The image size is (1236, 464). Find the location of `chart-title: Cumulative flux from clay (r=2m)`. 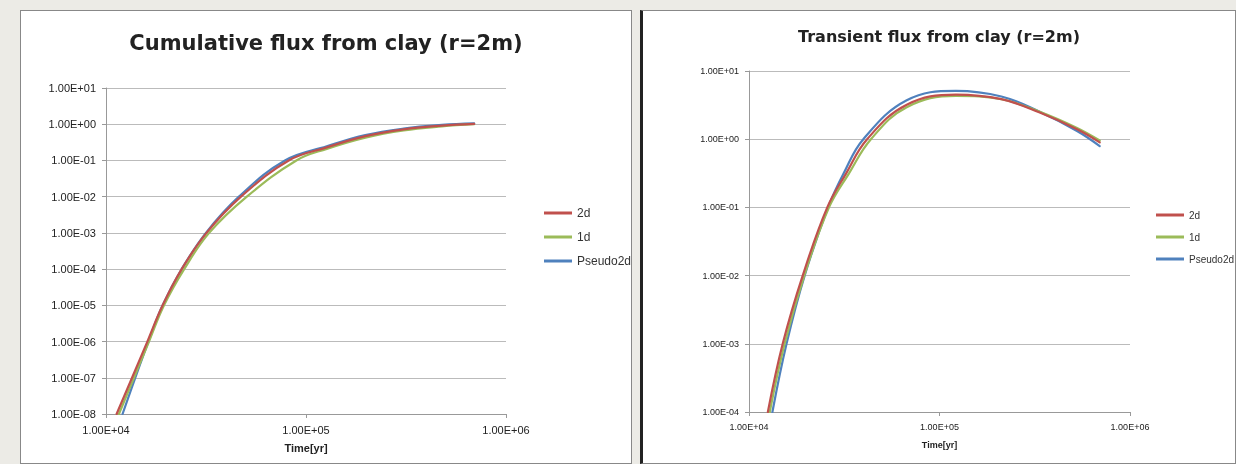

chart-title: Cumulative flux from clay (r=2m) is located at coordinates (326, 42).